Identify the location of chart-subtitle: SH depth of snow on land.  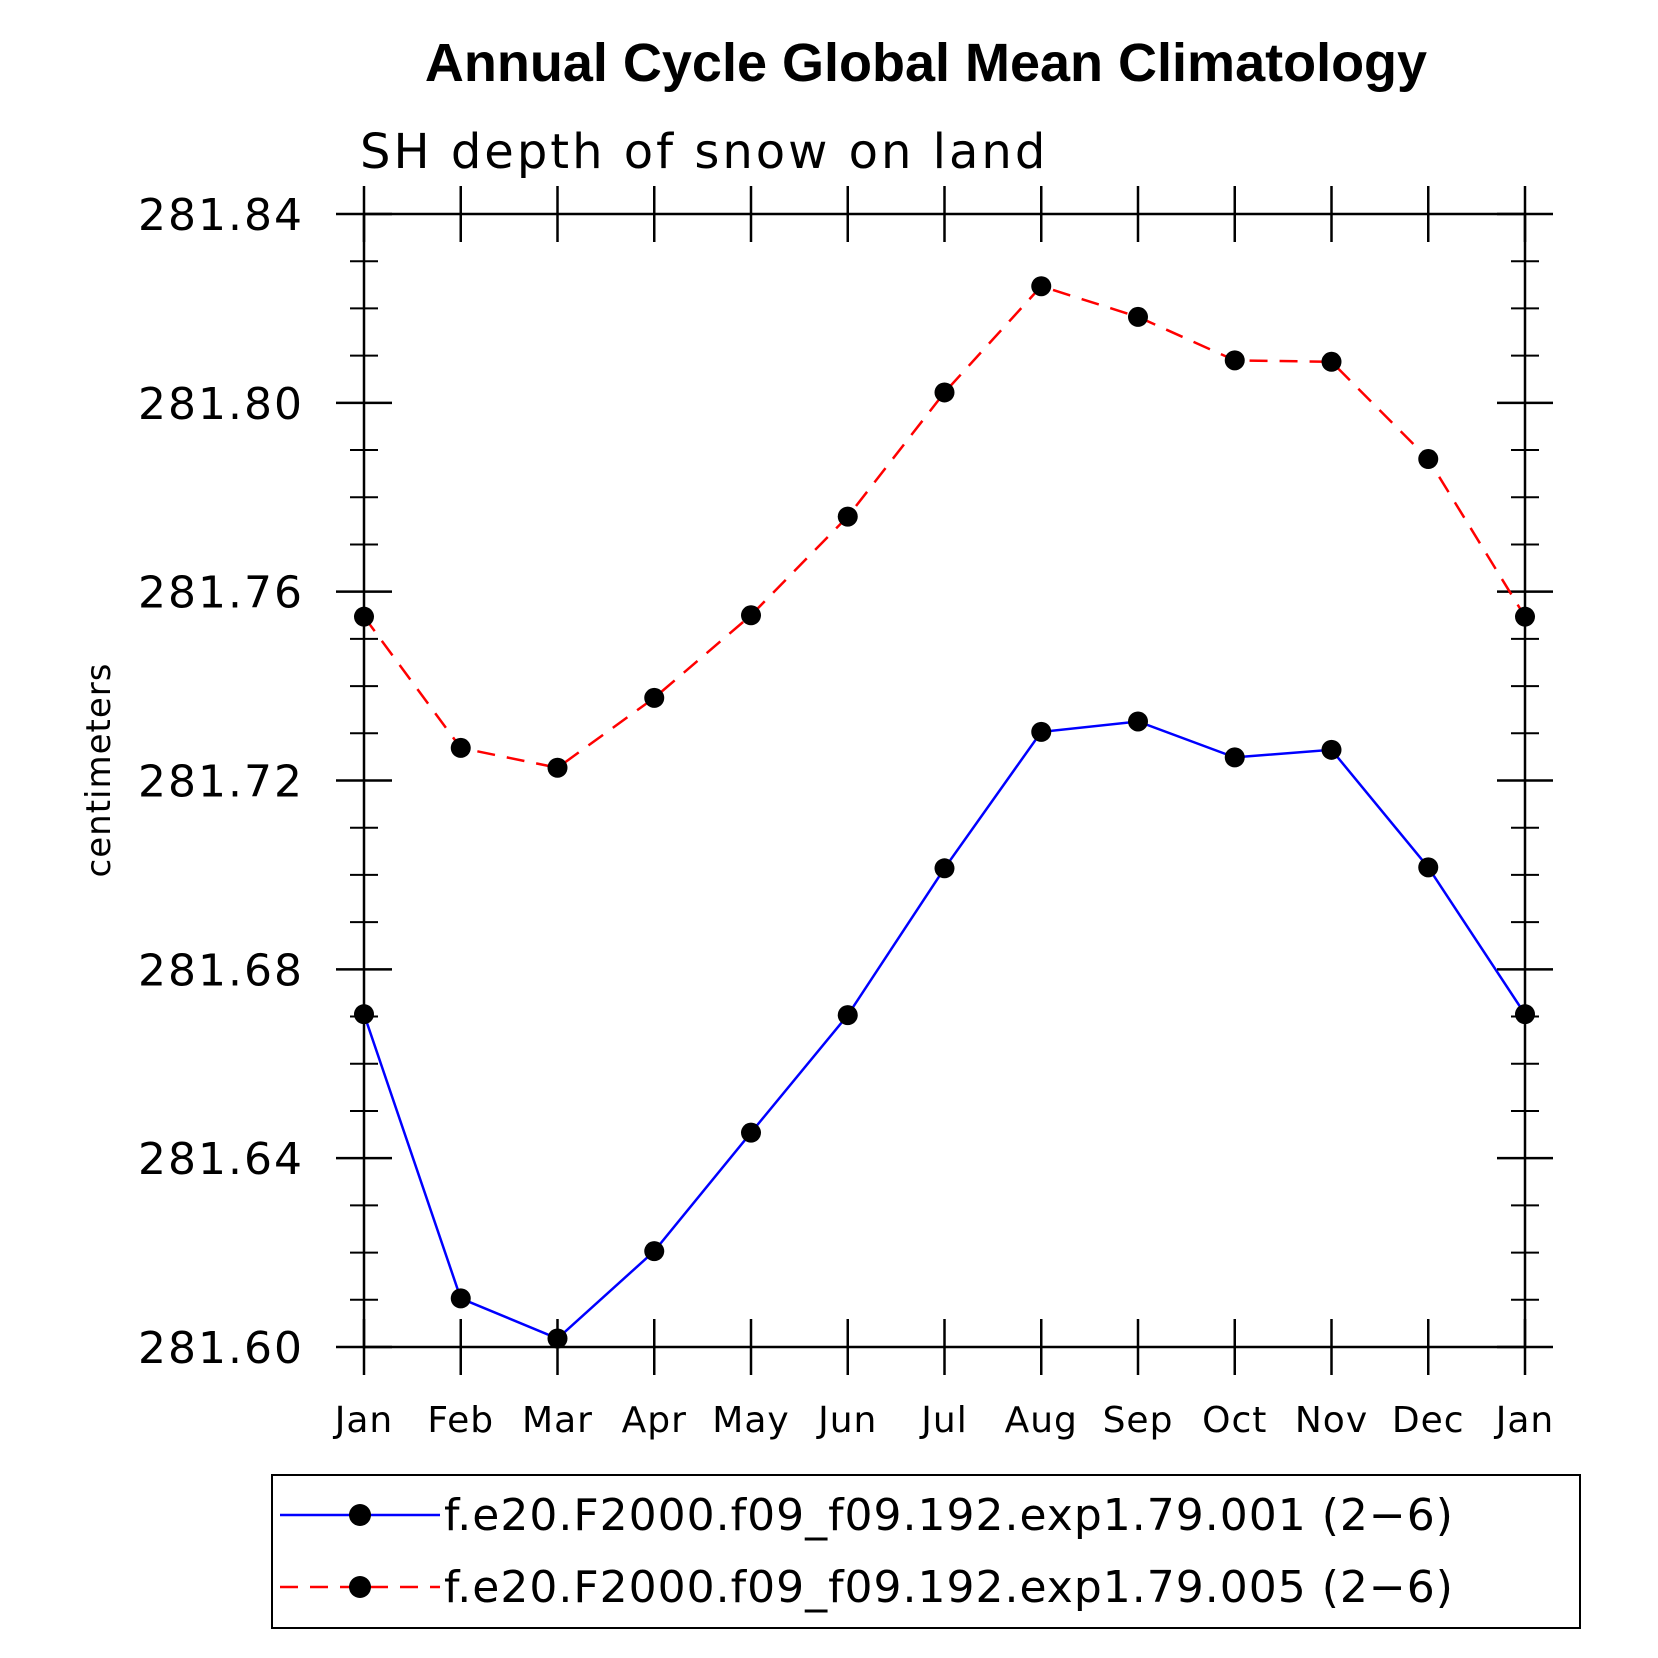
(704, 152).